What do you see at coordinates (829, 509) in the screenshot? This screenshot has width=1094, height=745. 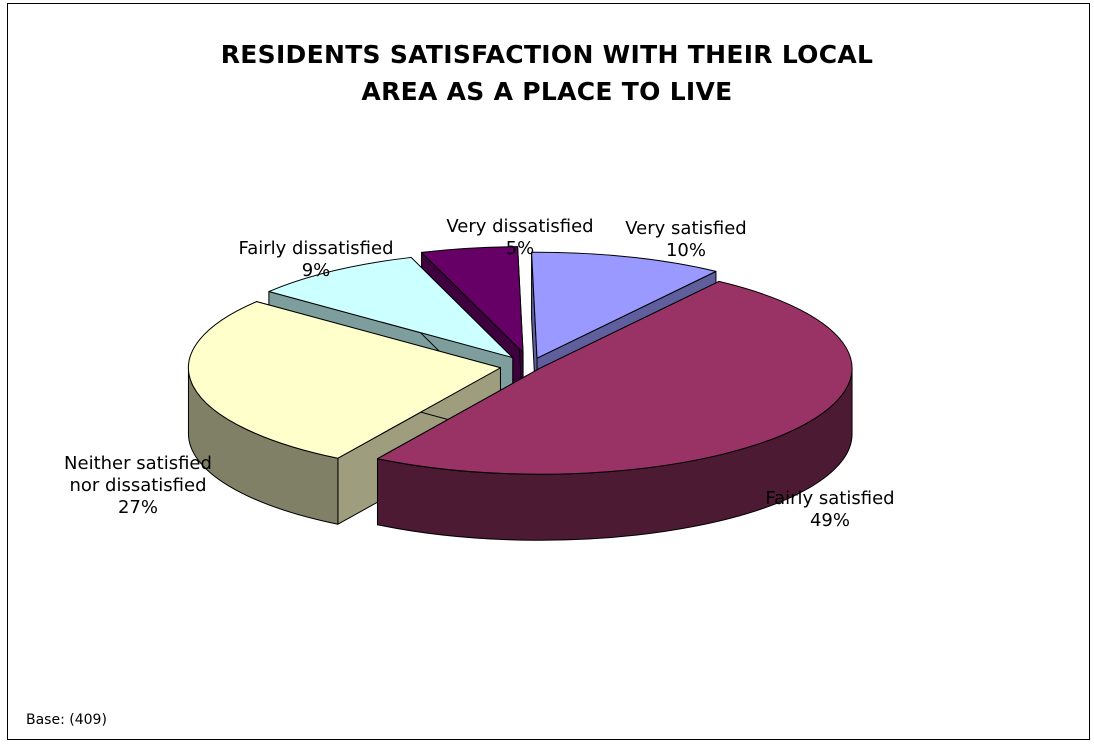 I see `pie-label-1: Fairly satisfied 49%` at bounding box center [829, 509].